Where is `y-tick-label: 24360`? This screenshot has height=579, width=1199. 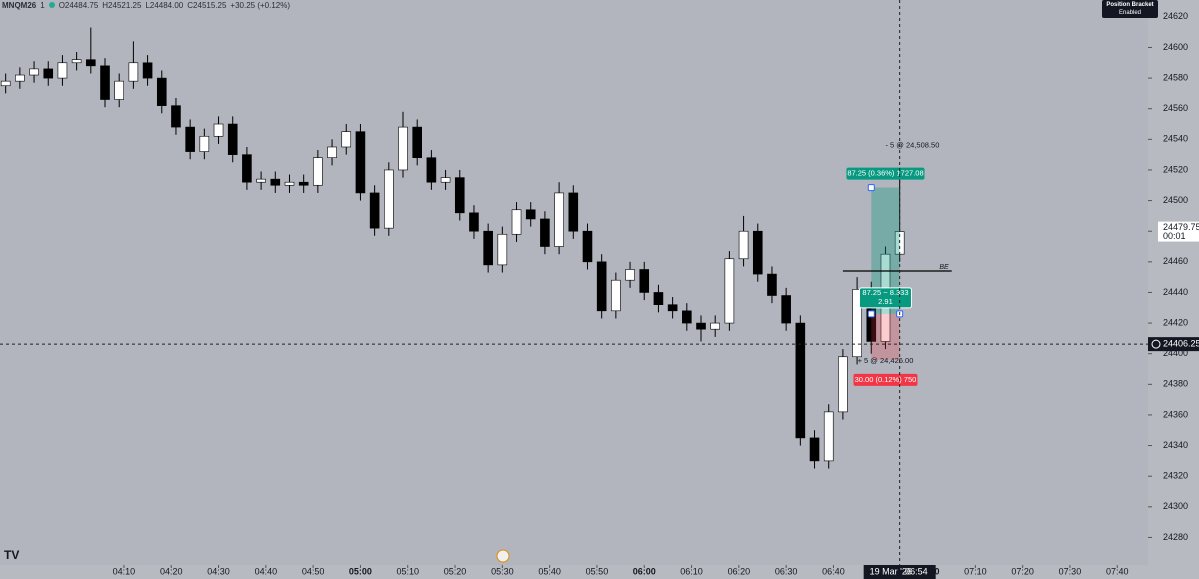 y-tick-label: 24360 is located at coordinates (1175, 414).